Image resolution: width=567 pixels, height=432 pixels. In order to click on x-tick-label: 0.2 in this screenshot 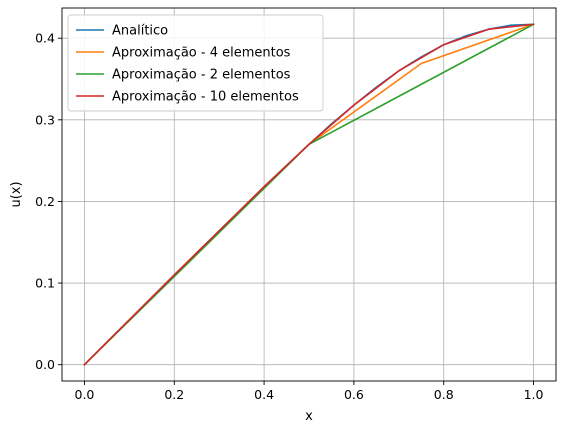, I will do `click(174, 394)`.